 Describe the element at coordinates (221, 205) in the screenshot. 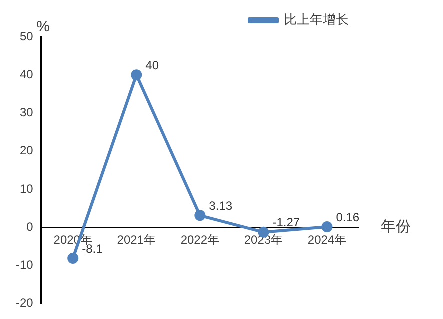

I see `data-label: 3.13` at that location.